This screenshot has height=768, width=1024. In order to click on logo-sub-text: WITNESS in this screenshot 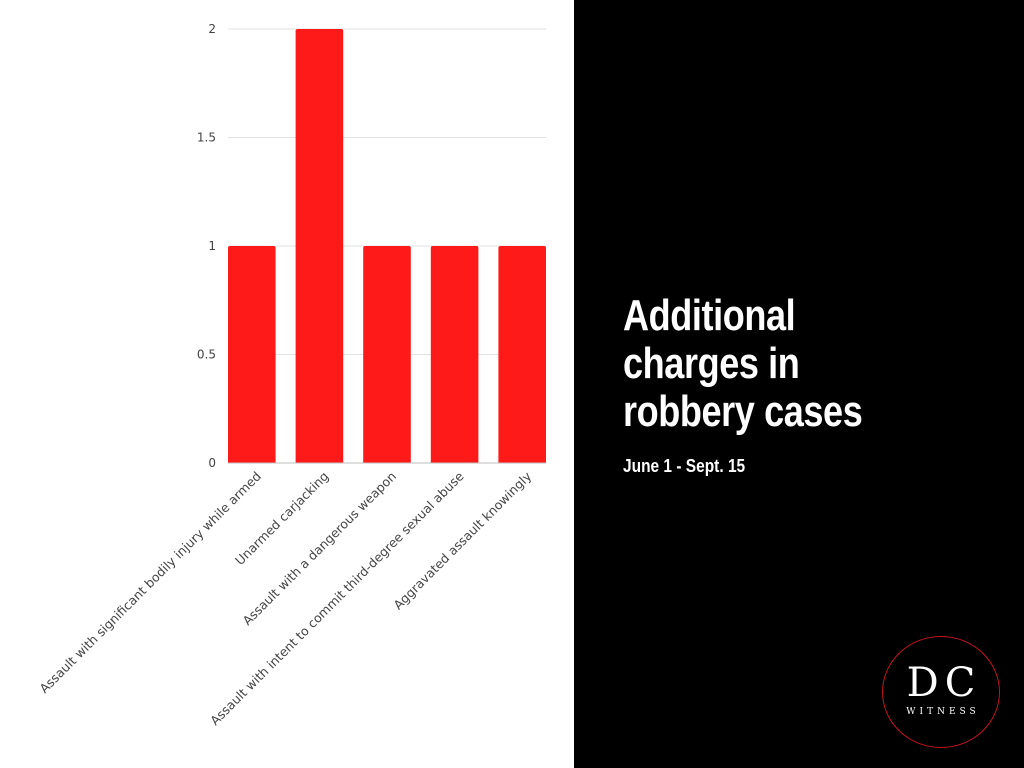, I will do `click(943, 712)`.